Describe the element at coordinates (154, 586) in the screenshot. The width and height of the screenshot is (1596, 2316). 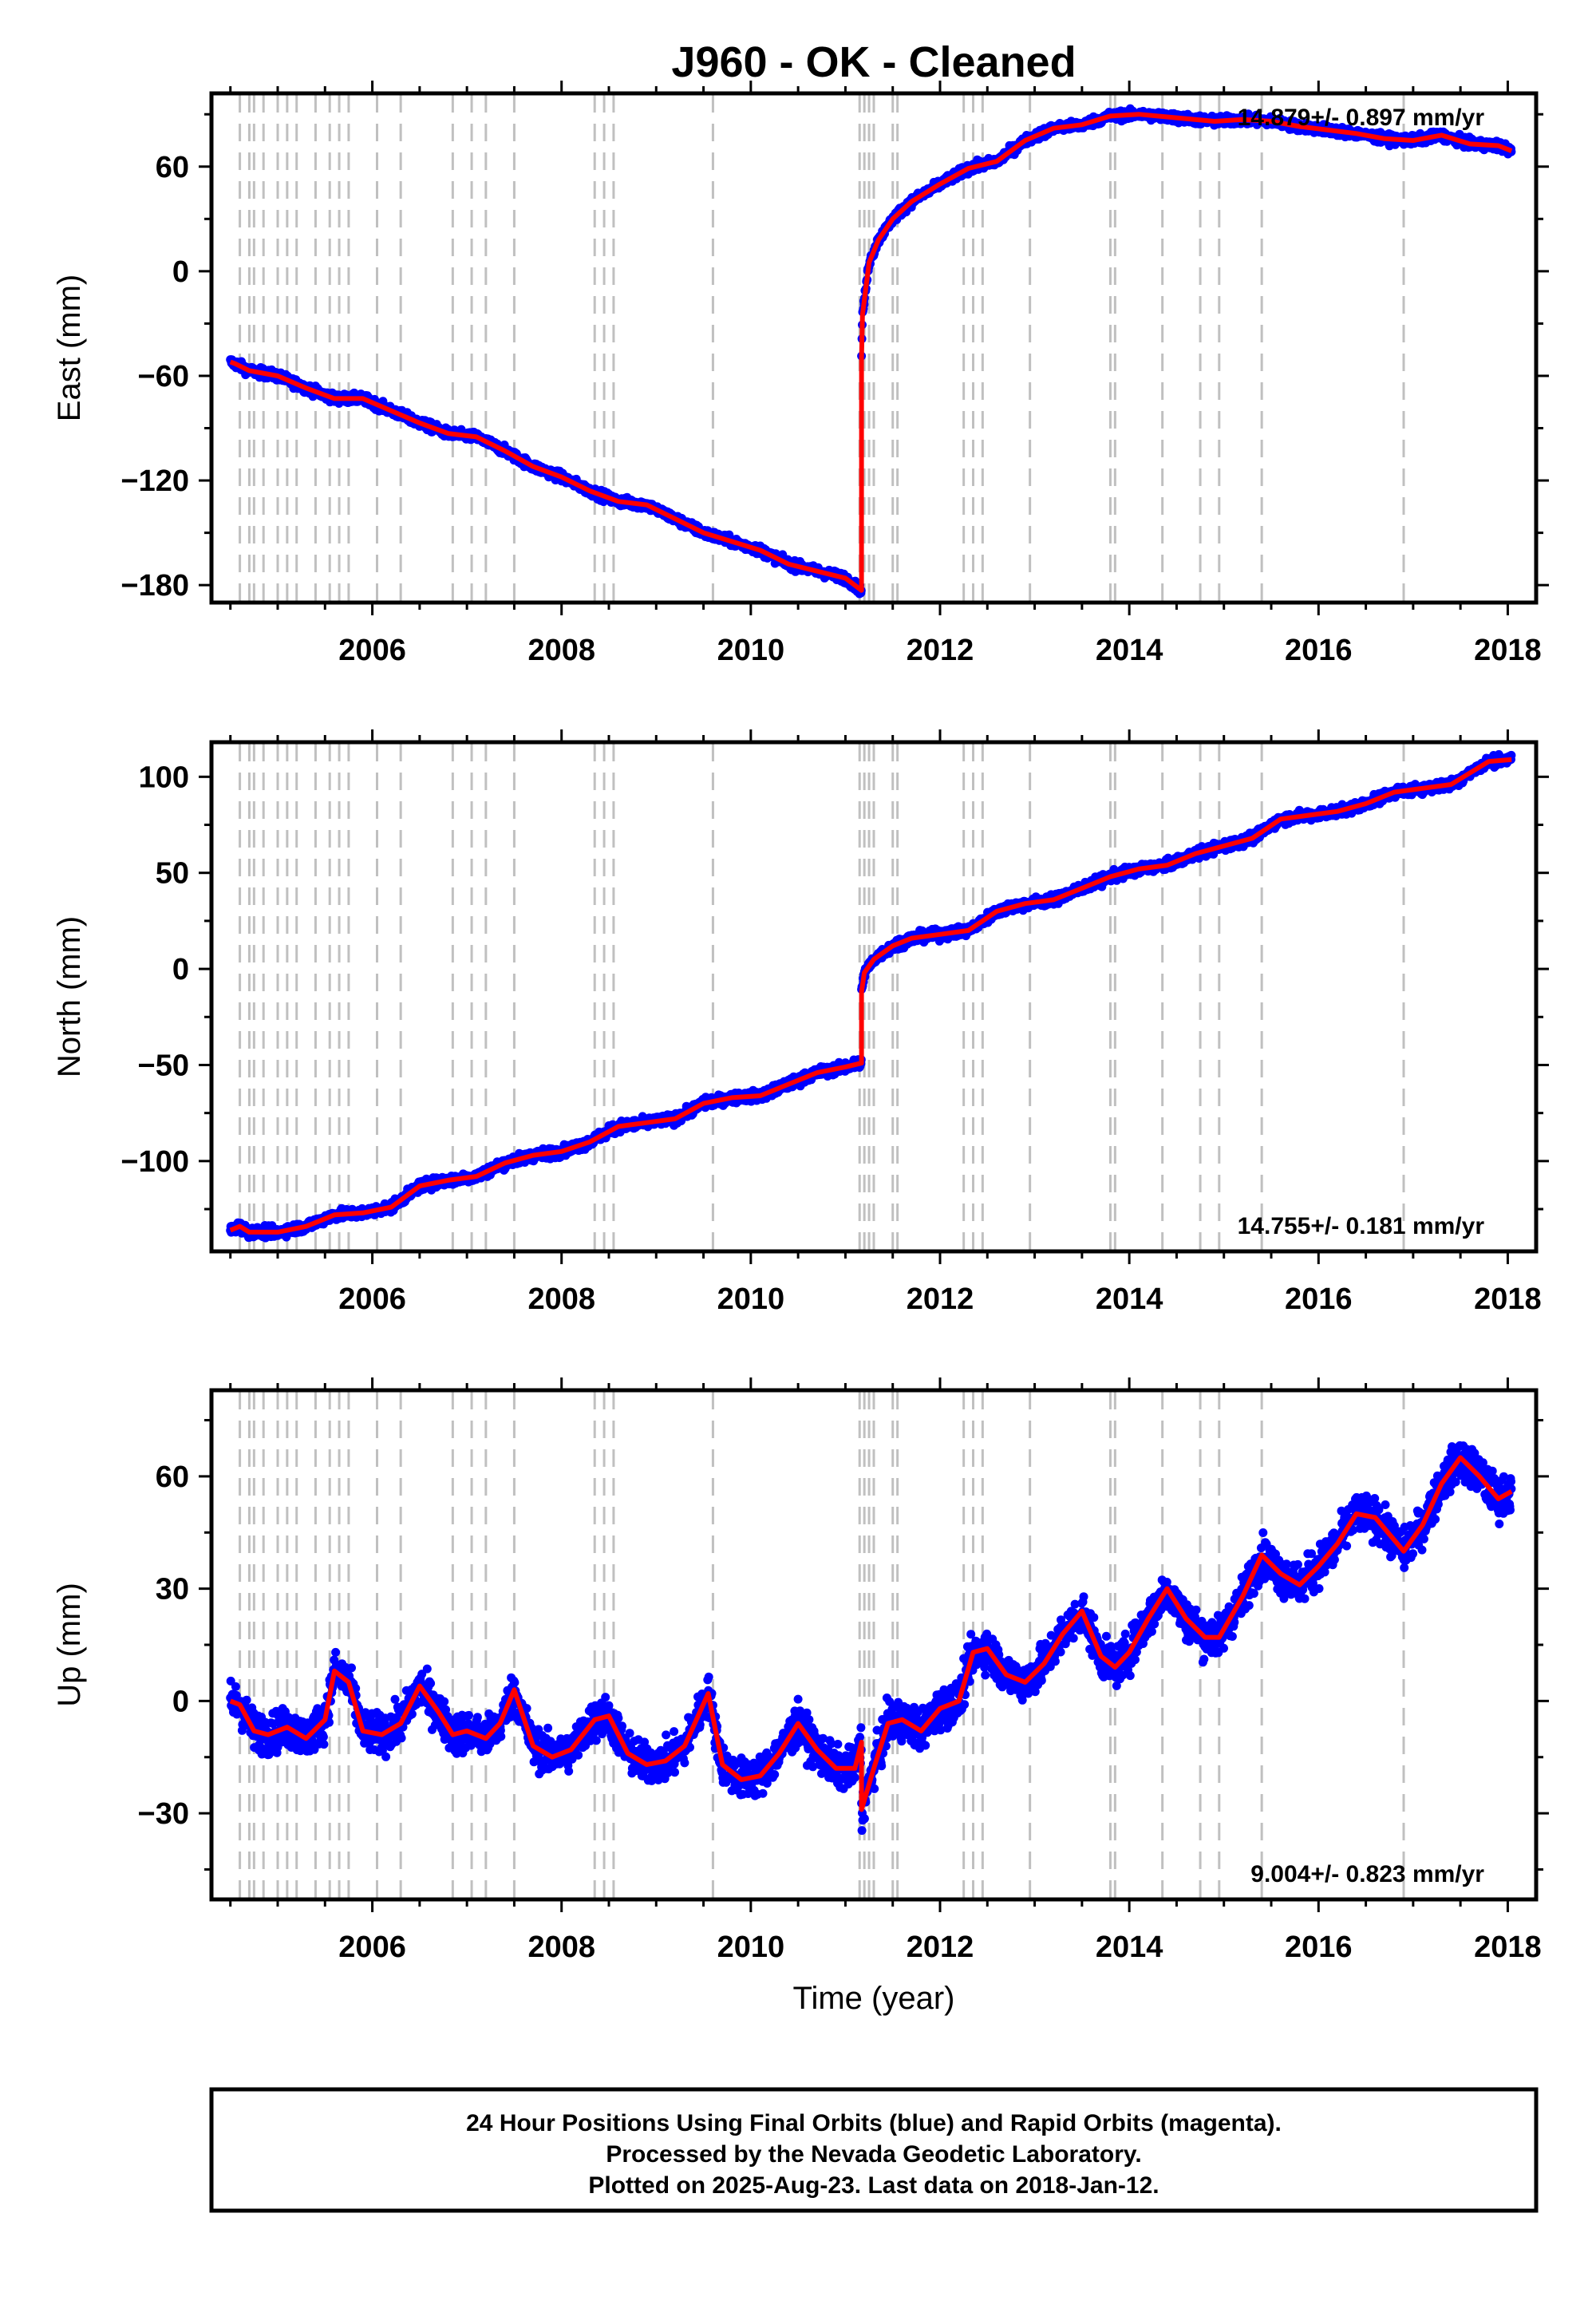
I see `east-ytick-label-0: −180` at that location.